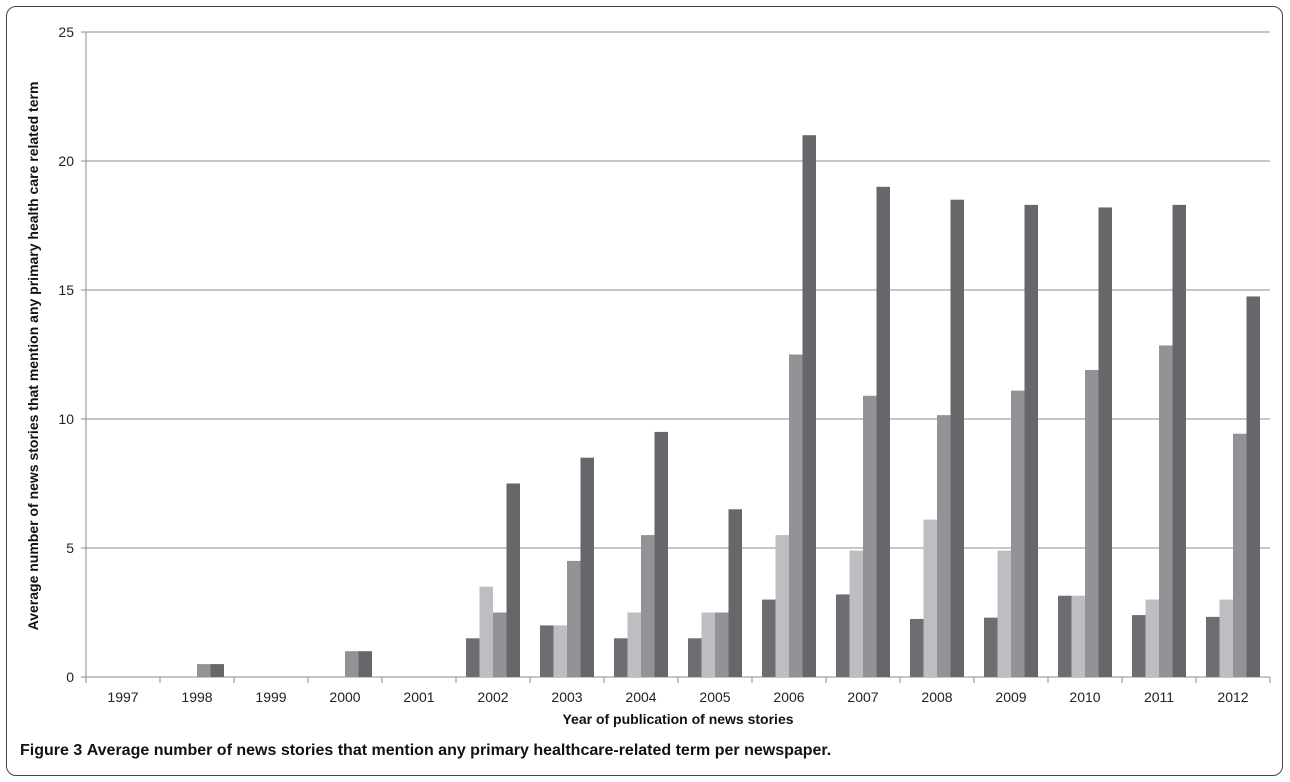  Describe the element at coordinates (566, 697) in the screenshot. I see `x-tick-label: 2003` at that location.